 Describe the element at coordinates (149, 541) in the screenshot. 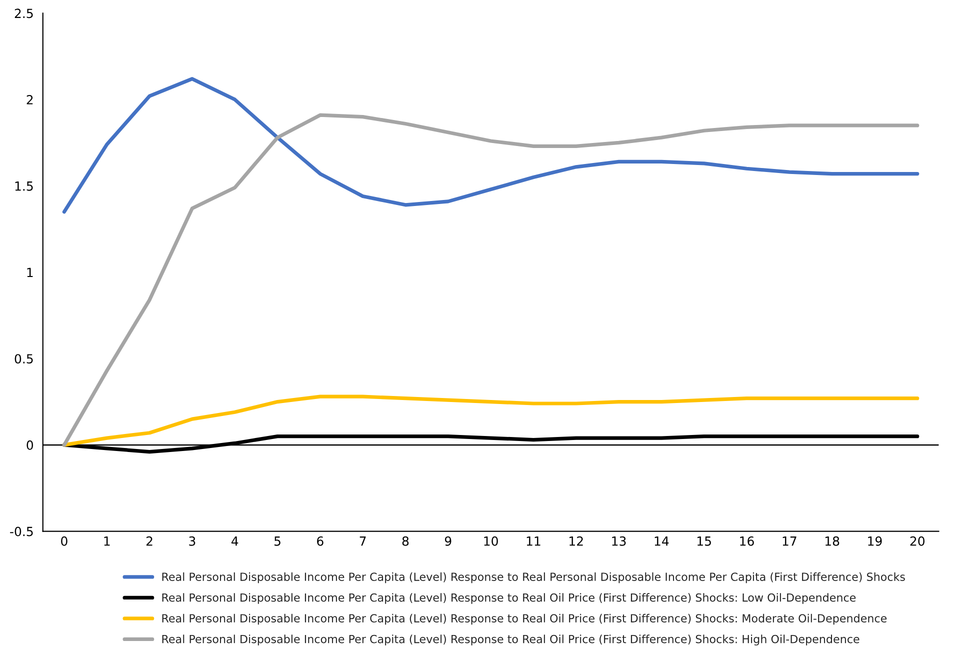

I see `x-tick-label: 2` at that location.